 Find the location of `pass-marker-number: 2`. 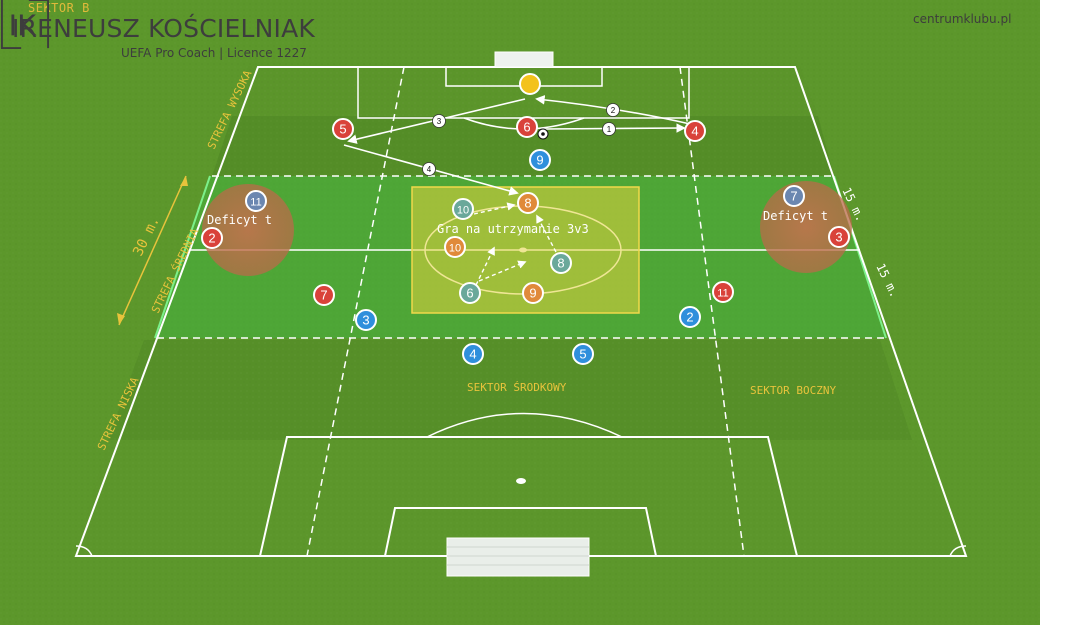

pass-marker-number: 2 is located at coordinates (613, 110).